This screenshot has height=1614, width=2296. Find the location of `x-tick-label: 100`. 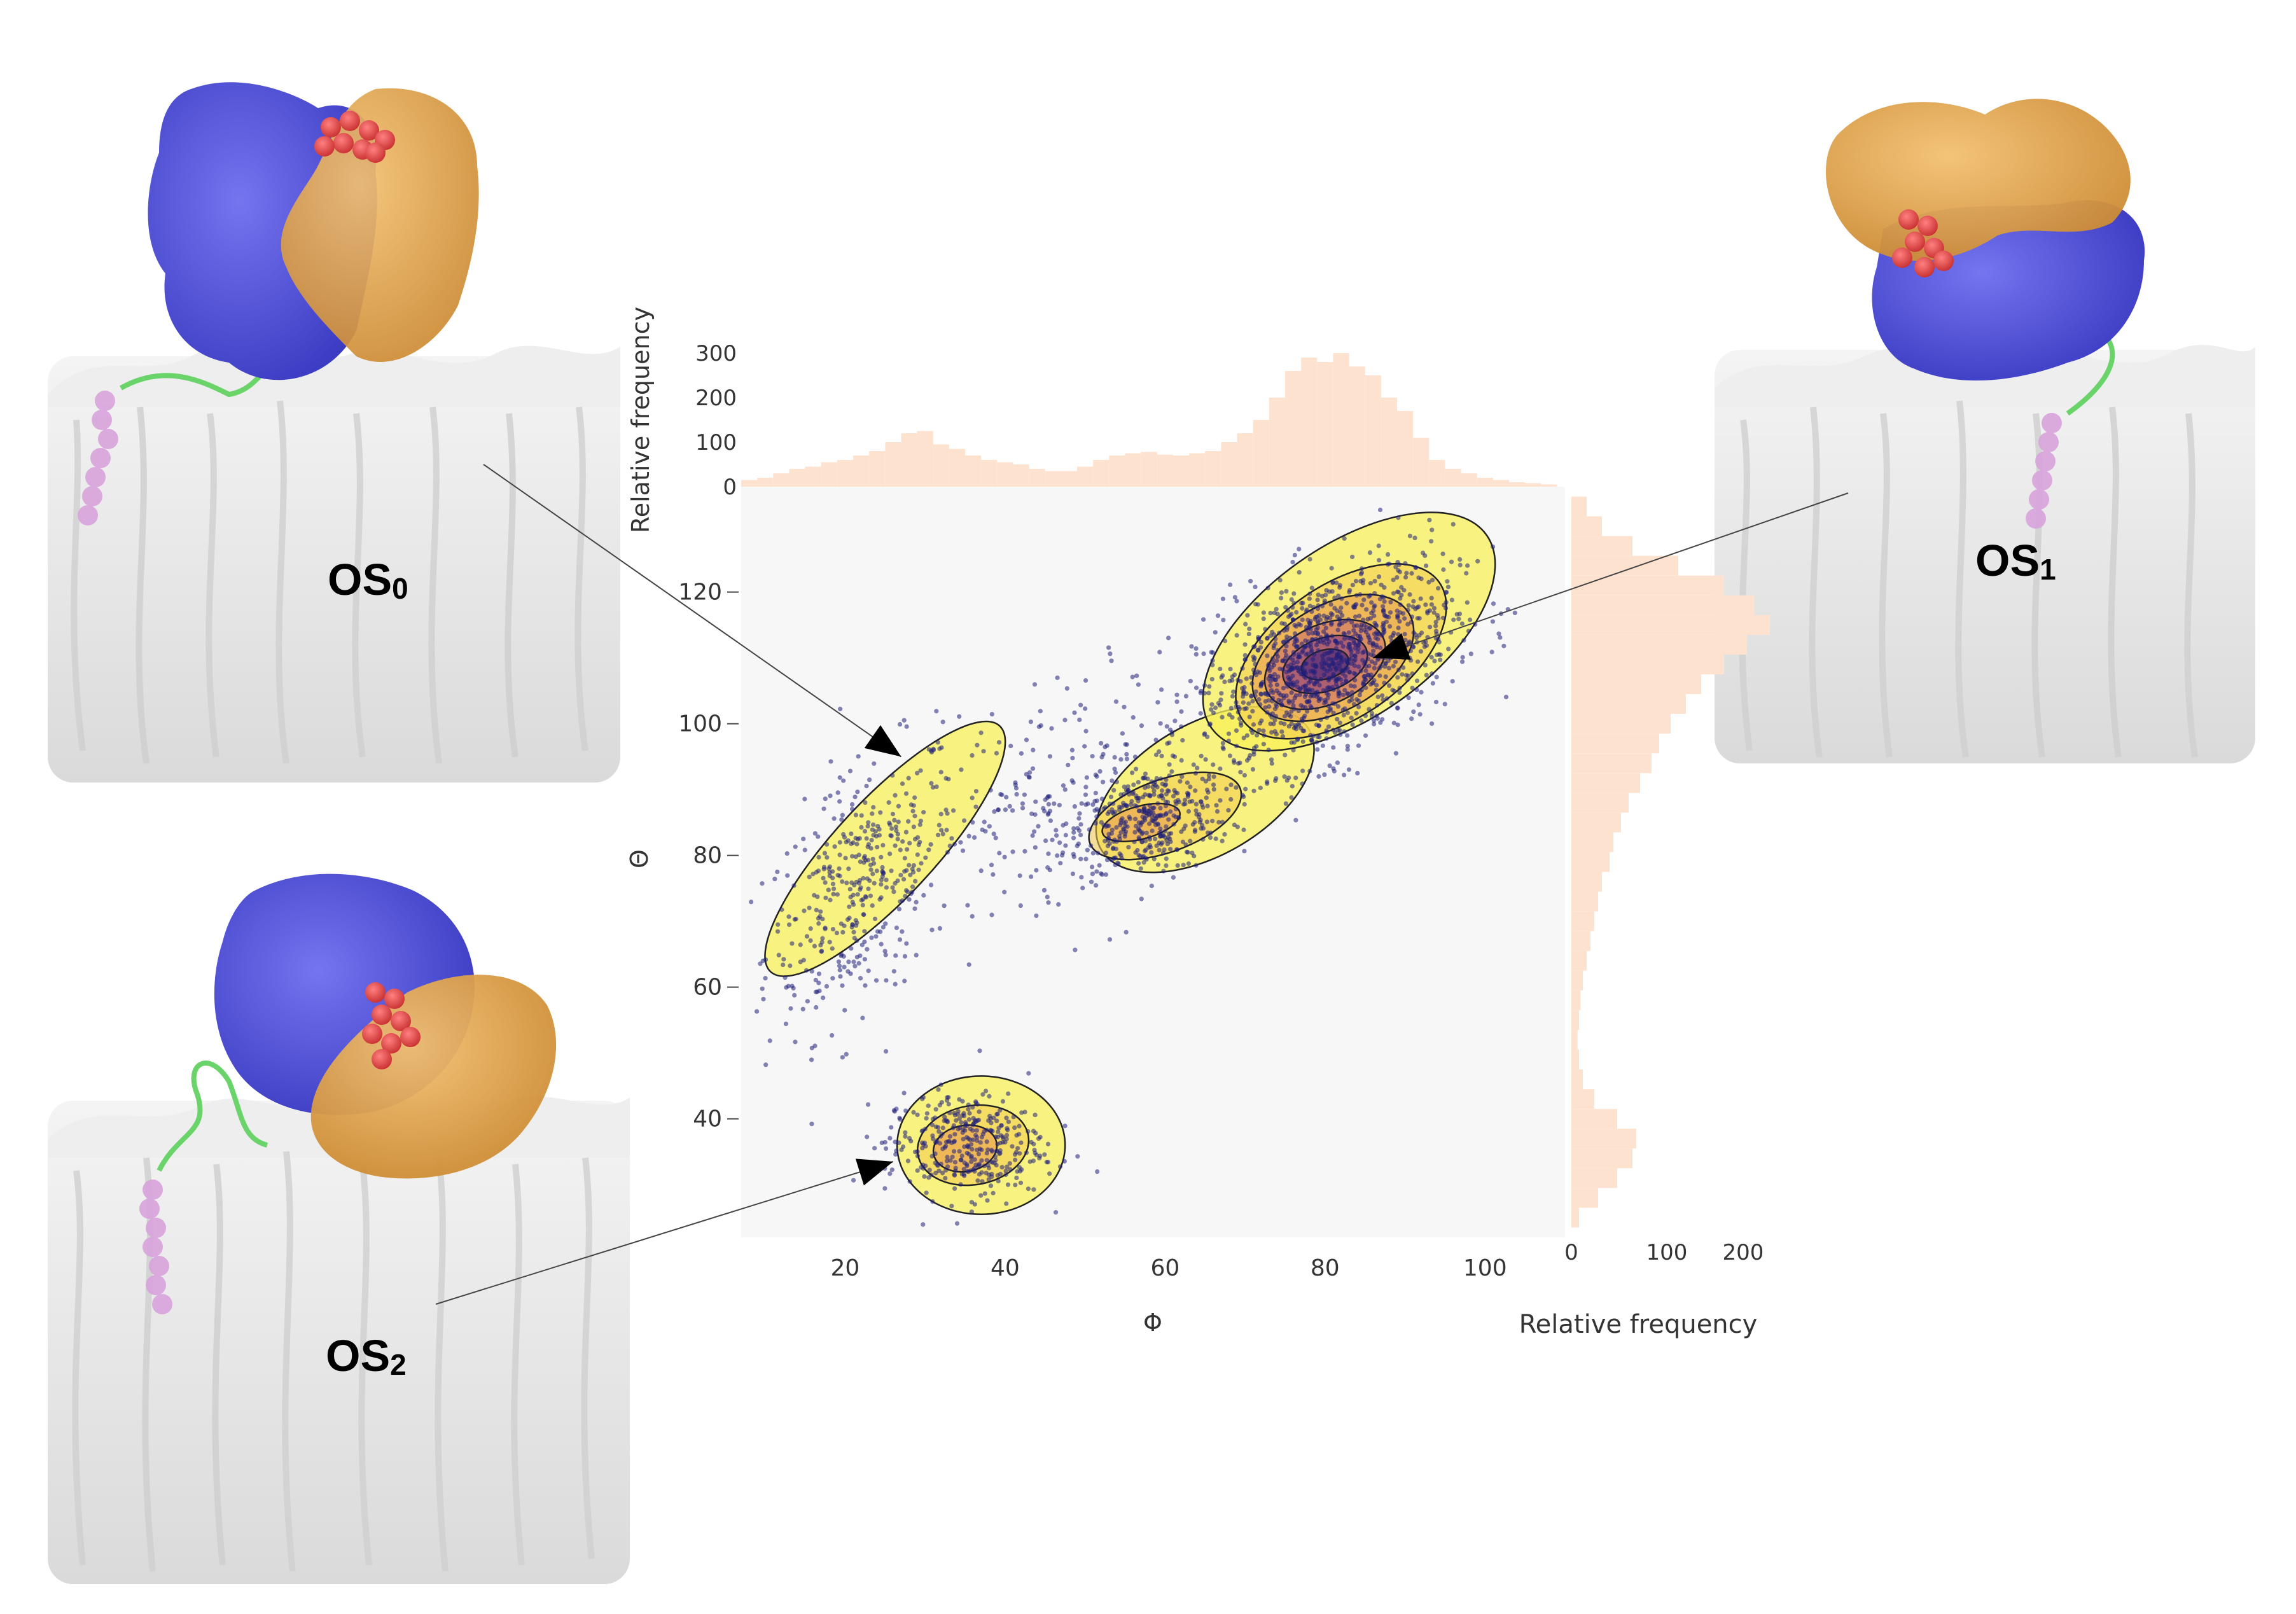

x-tick-label: 100 is located at coordinates (1485, 1268).